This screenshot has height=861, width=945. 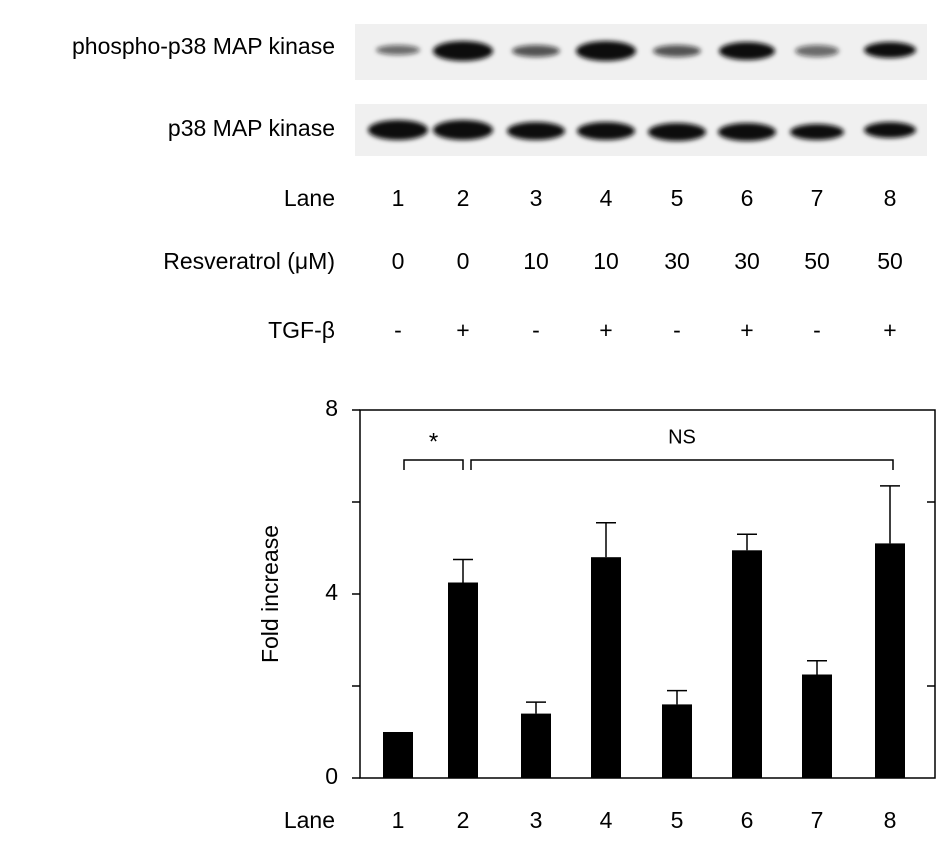 I want to click on blot-row-label: phospho-p38 MAP kinase, so click(x=203, y=46).